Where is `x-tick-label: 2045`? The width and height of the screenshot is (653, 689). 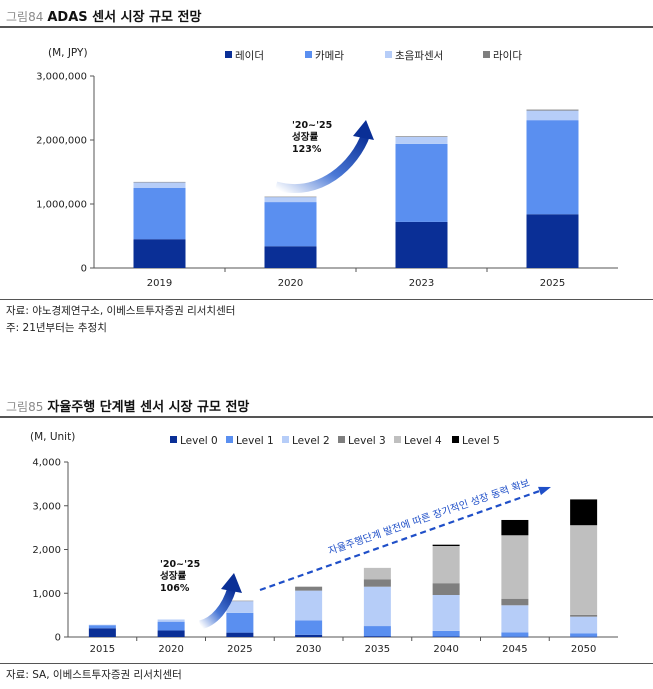 x-tick-label: 2045 is located at coordinates (514, 649).